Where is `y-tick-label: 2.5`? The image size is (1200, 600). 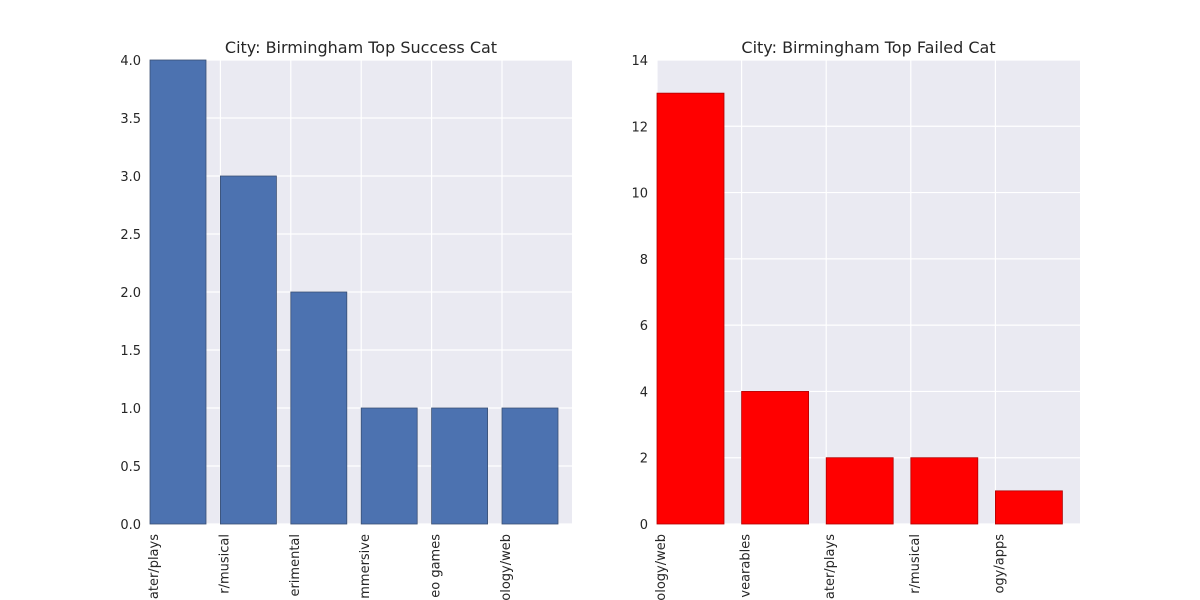 y-tick-label: 2.5 is located at coordinates (130, 235).